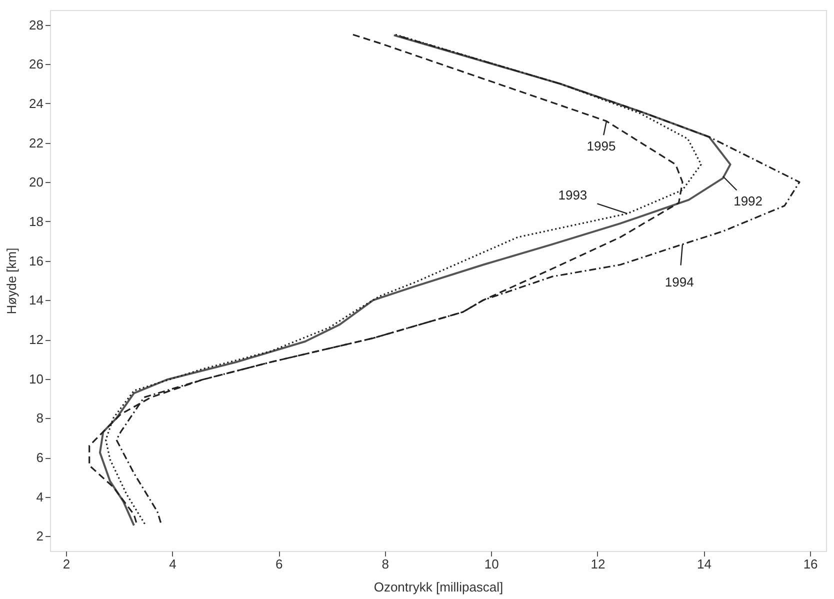 Image resolution: width=834 pixels, height=599 pixels. I want to click on annotation: 1995, so click(601, 146).